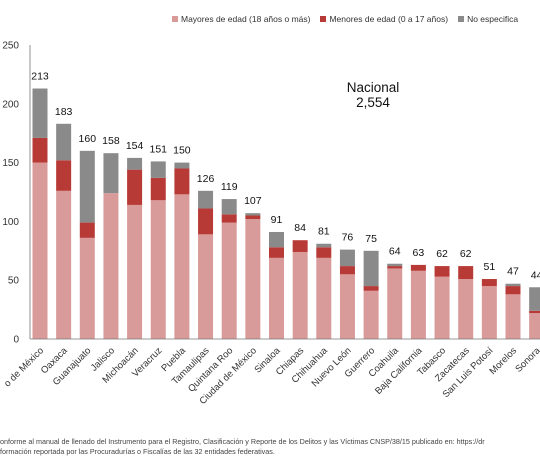 The height and width of the screenshot is (459, 540). I want to click on legend-label-adults: Mayores de edad (18 años o más), so click(246, 19).